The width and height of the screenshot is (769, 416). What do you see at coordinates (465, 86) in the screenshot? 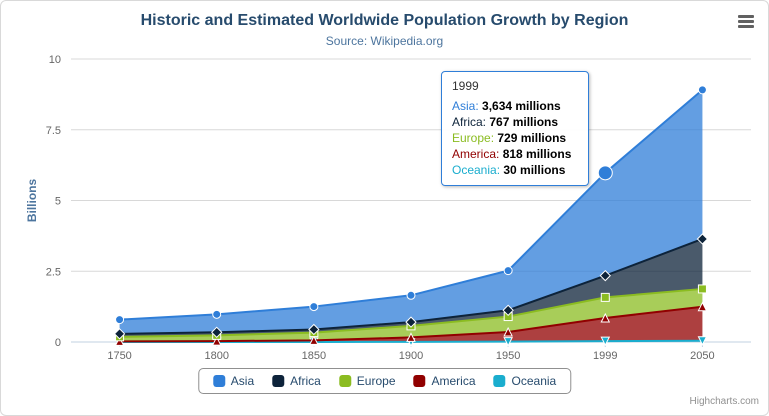
I see `tooltip-header: 1999` at bounding box center [465, 86].